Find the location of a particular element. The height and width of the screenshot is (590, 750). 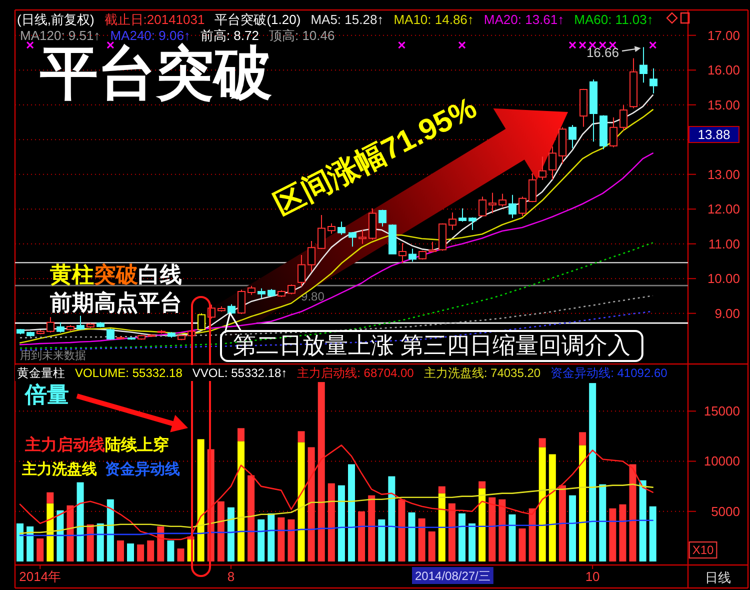

annotation: 突破 is located at coordinates (116, 274).